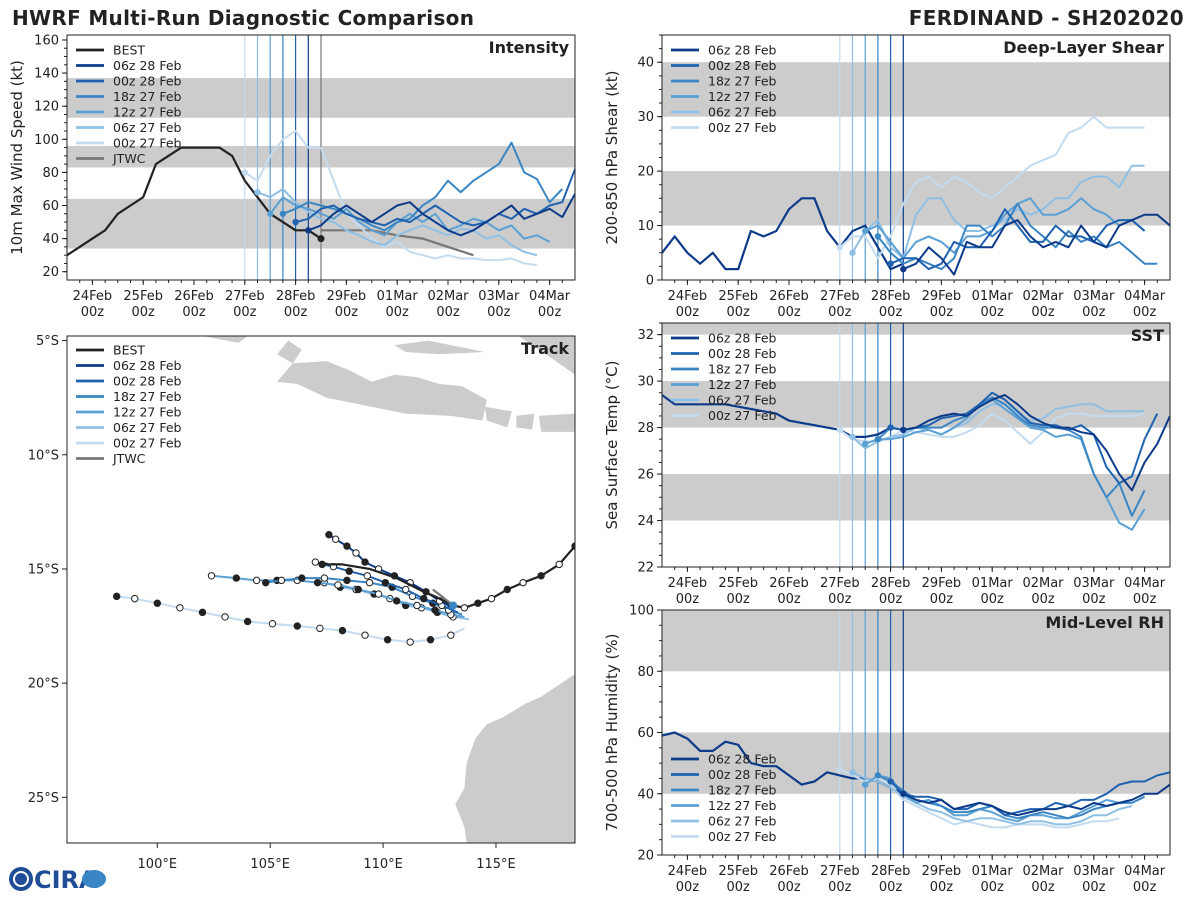  Describe the element at coordinates (1043, 871) in the screenshot. I see `rh-xtick-date: 02Mar` at that location.